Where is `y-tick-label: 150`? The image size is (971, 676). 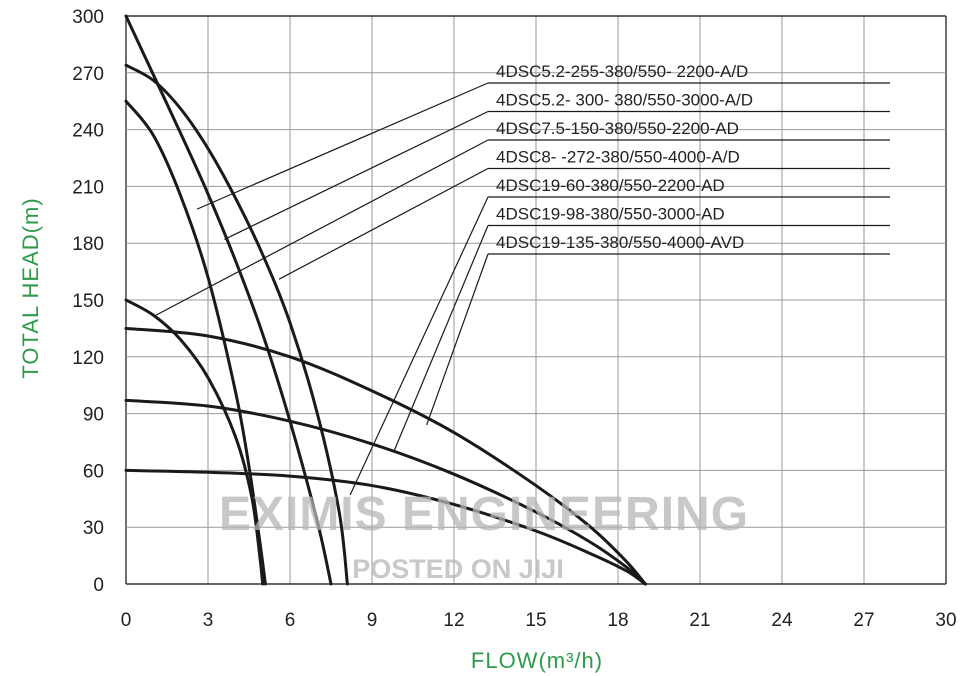
y-tick-label: 150 is located at coordinates (88, 301).